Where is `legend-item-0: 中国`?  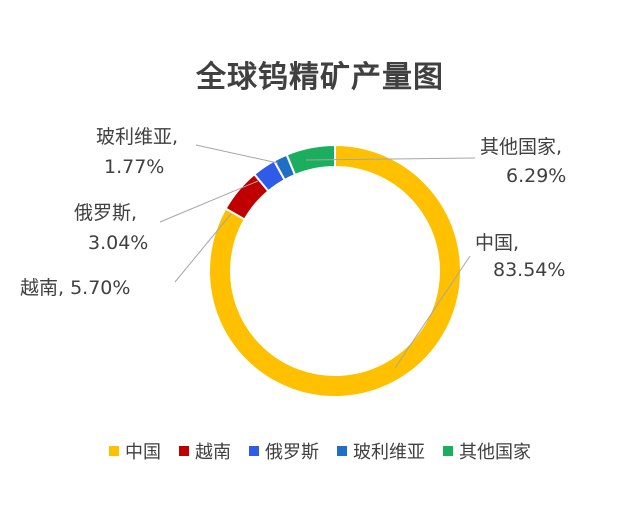
legend-item-0: 中国 is located at coordinates (135, 451).